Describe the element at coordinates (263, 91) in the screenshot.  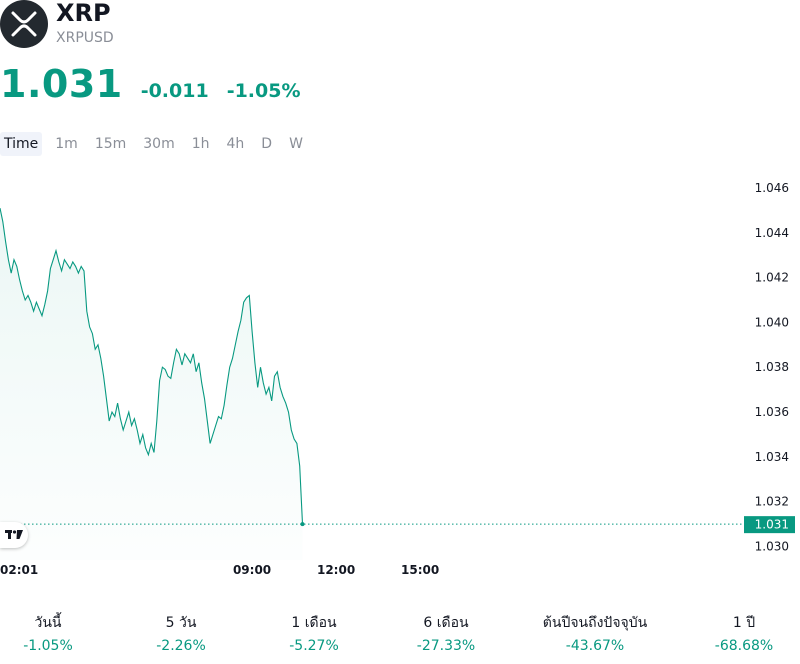
I see `price-change-percent: -1.05%` at that location.